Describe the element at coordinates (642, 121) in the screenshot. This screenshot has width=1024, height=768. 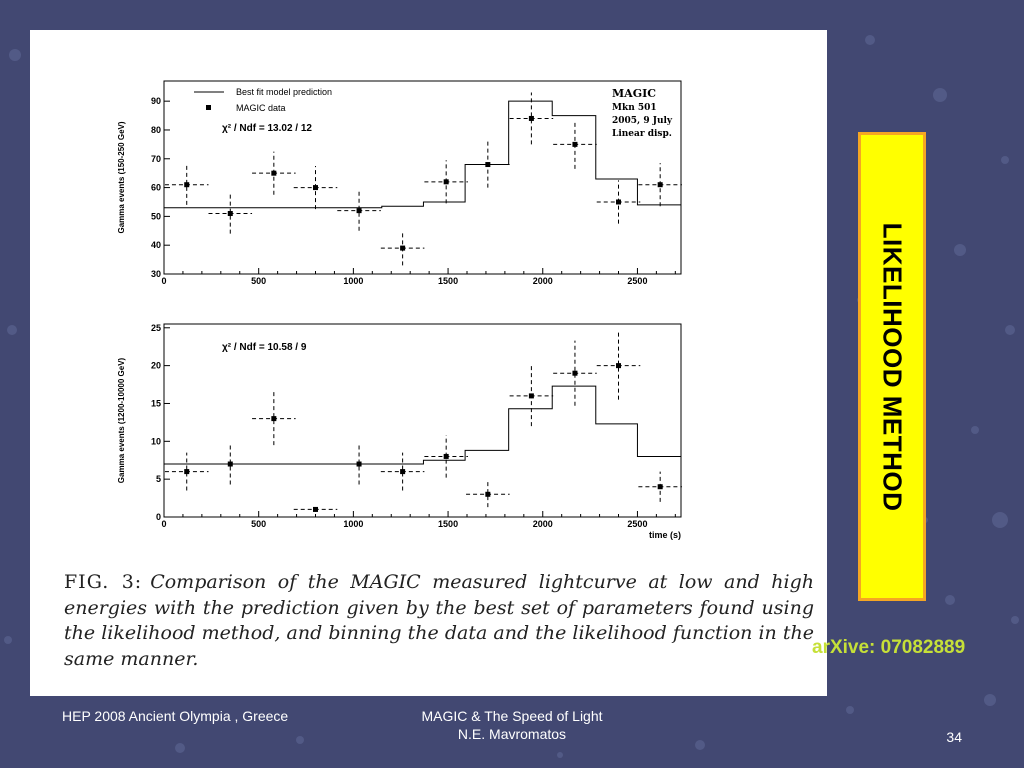
I see `info-label: 2005, 9 July` at that location.